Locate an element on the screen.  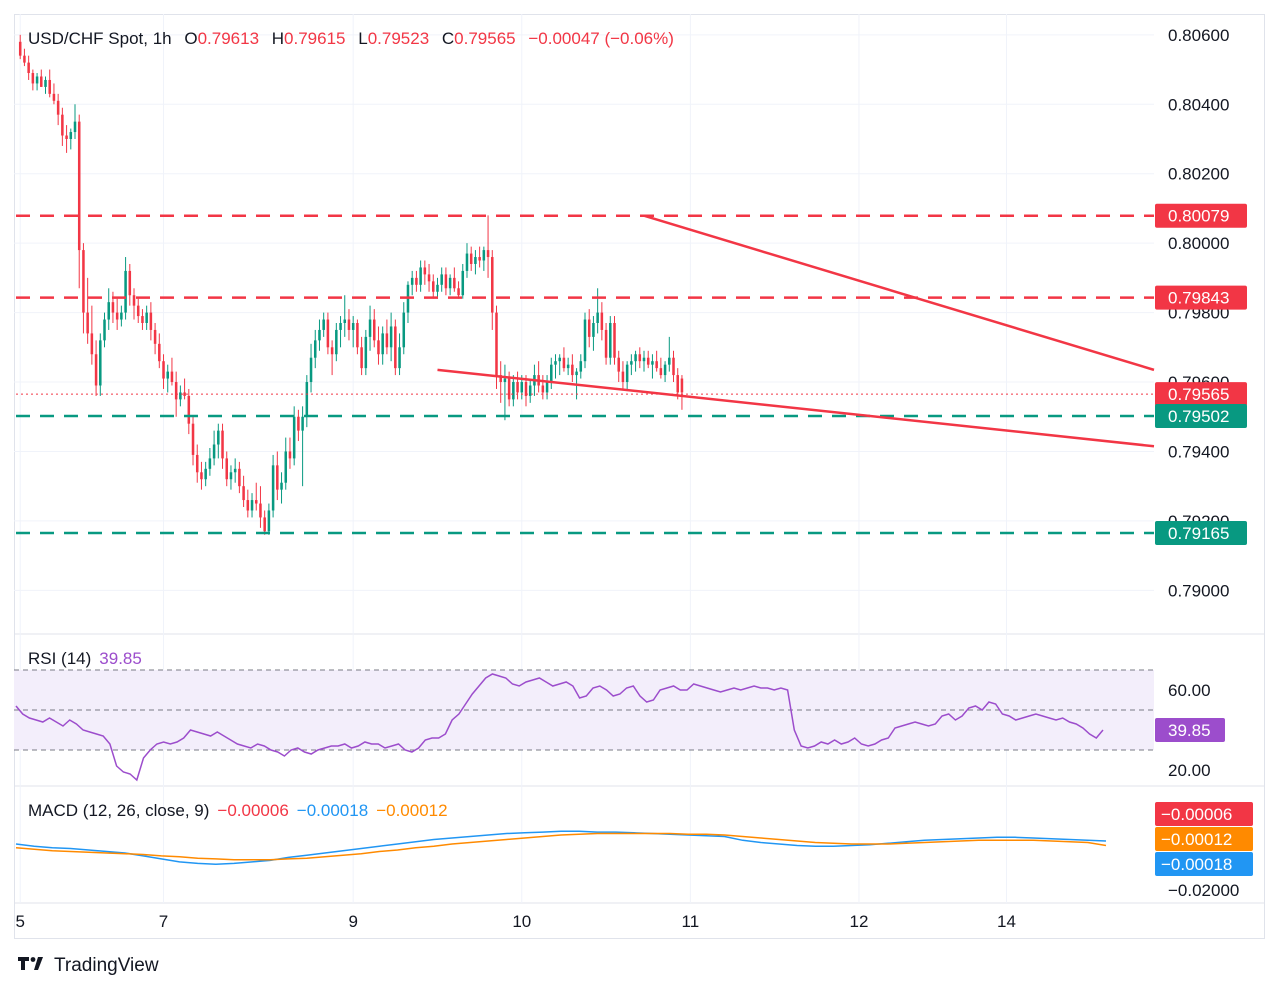
brand: TradingView is located at coordinates (88, 966).